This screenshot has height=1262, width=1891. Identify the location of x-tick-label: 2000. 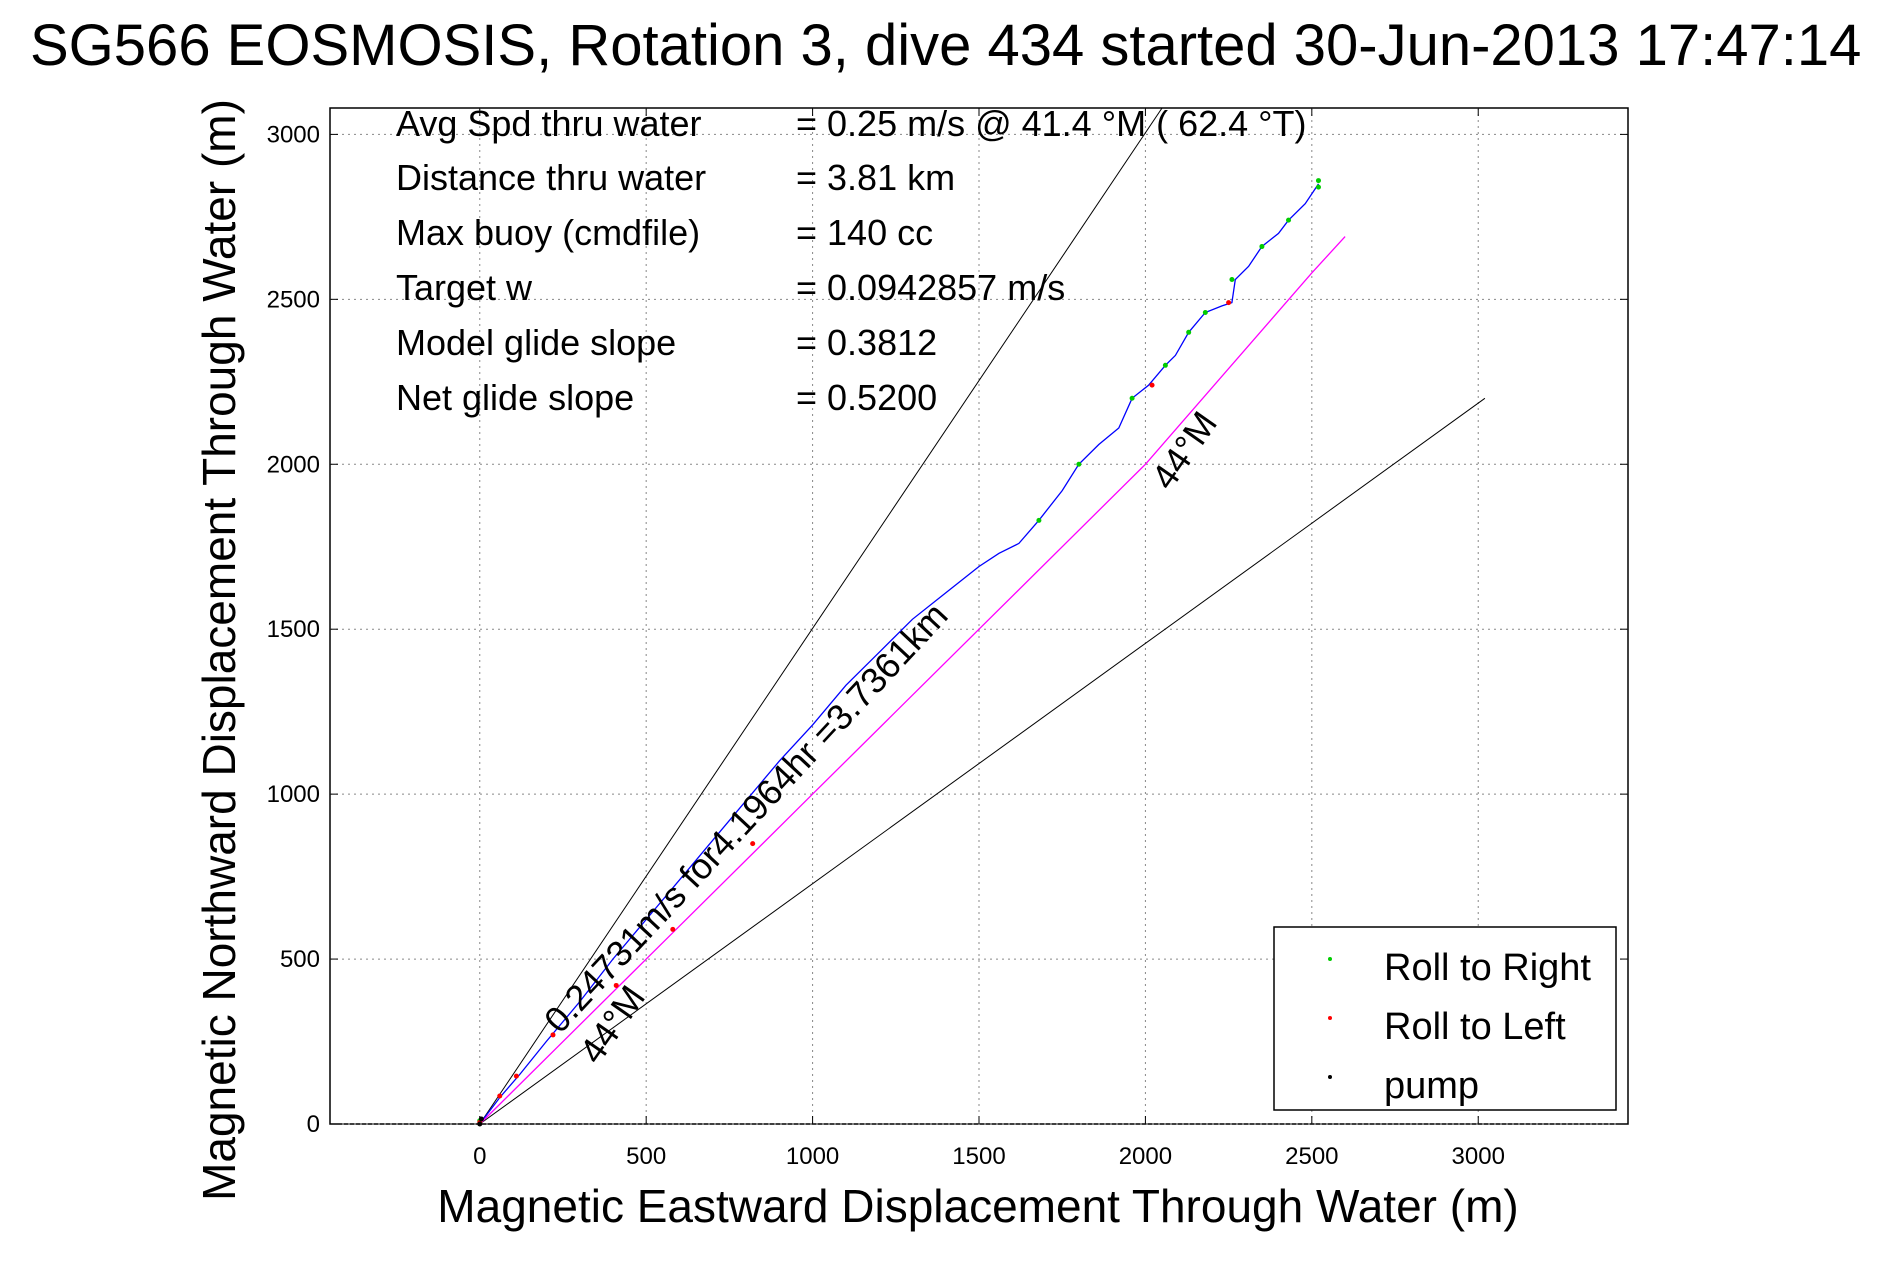
(1145, 1156).